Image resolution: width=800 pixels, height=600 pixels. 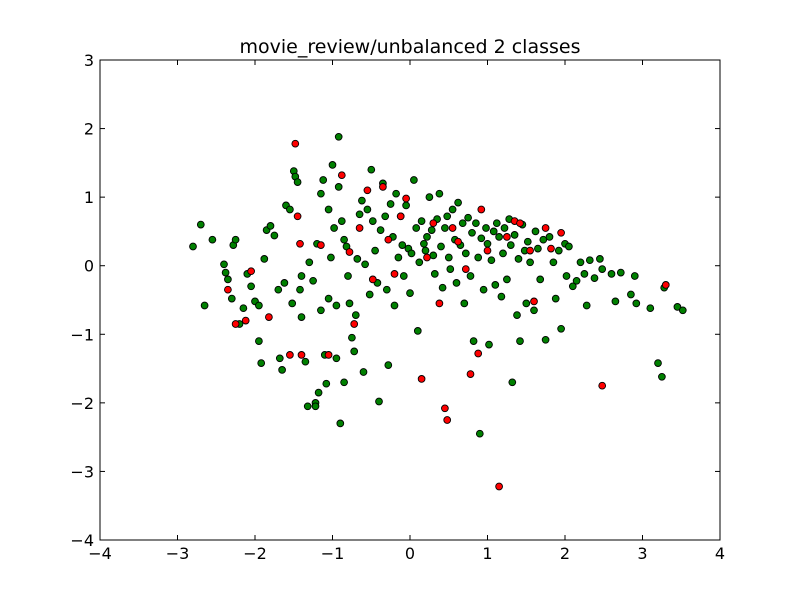 I want to click on y-tick-label: 3, so click(x=89, y=60).